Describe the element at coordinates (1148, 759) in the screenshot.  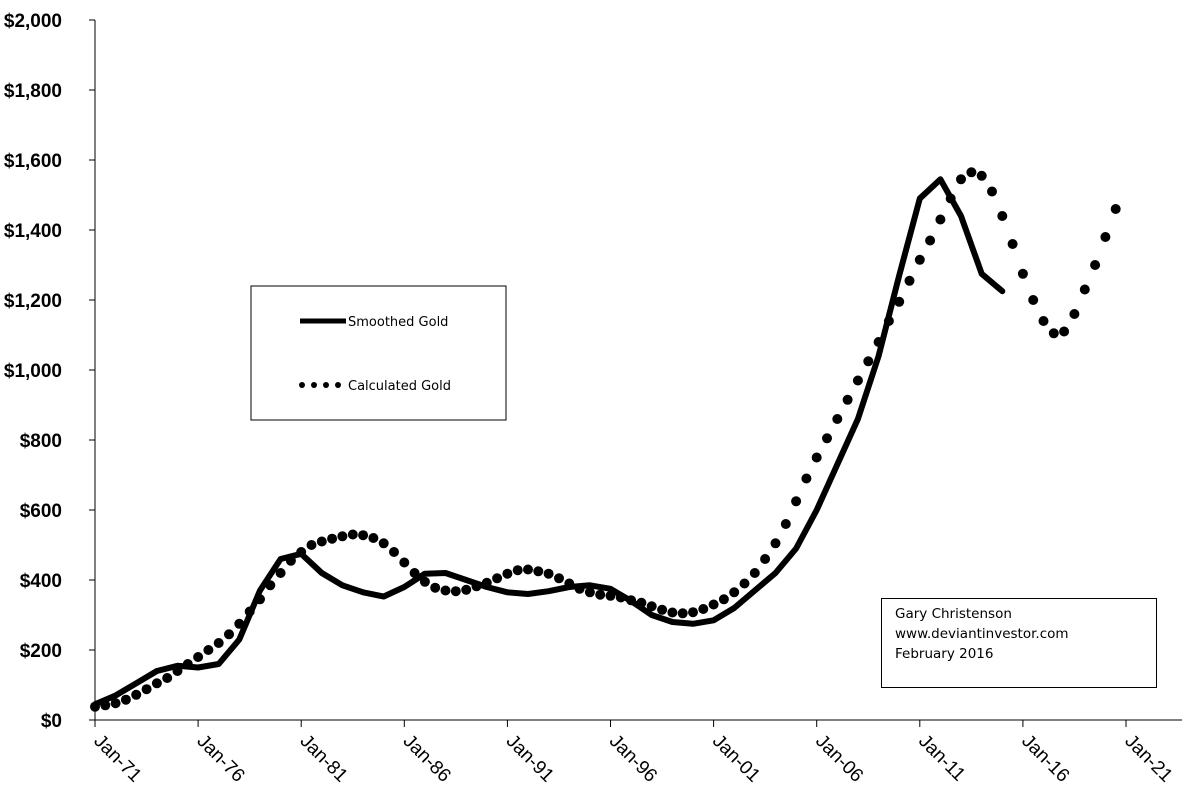
I see `x-tick-label: Jan-21` at that location.